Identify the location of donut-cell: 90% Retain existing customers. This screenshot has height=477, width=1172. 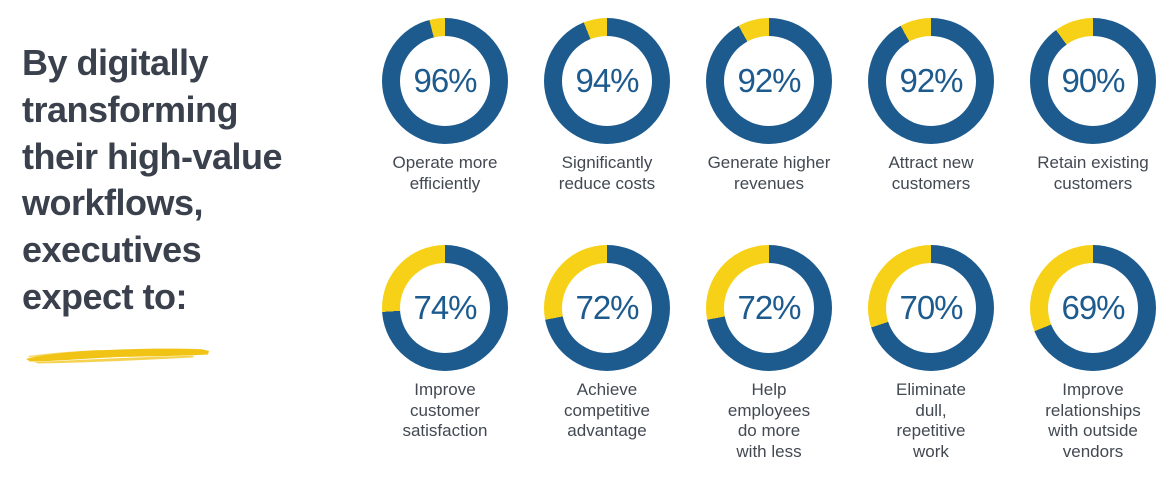
(1092, 106).